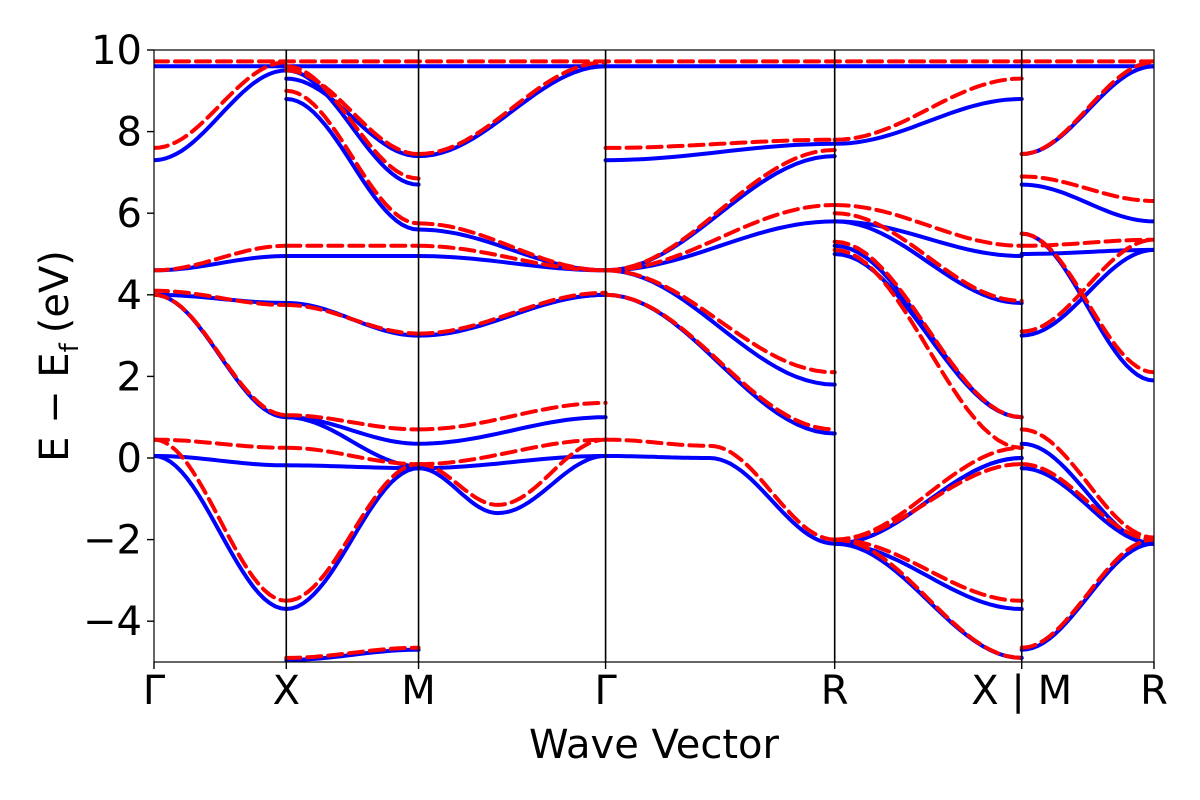 Image resolution: width=1200 pixels, height=800 pixels. What do you see at coordinates (654, 745) in the screenshot?
I see `x-axis-label: Wave Vector` at bounding box center [654, 745].